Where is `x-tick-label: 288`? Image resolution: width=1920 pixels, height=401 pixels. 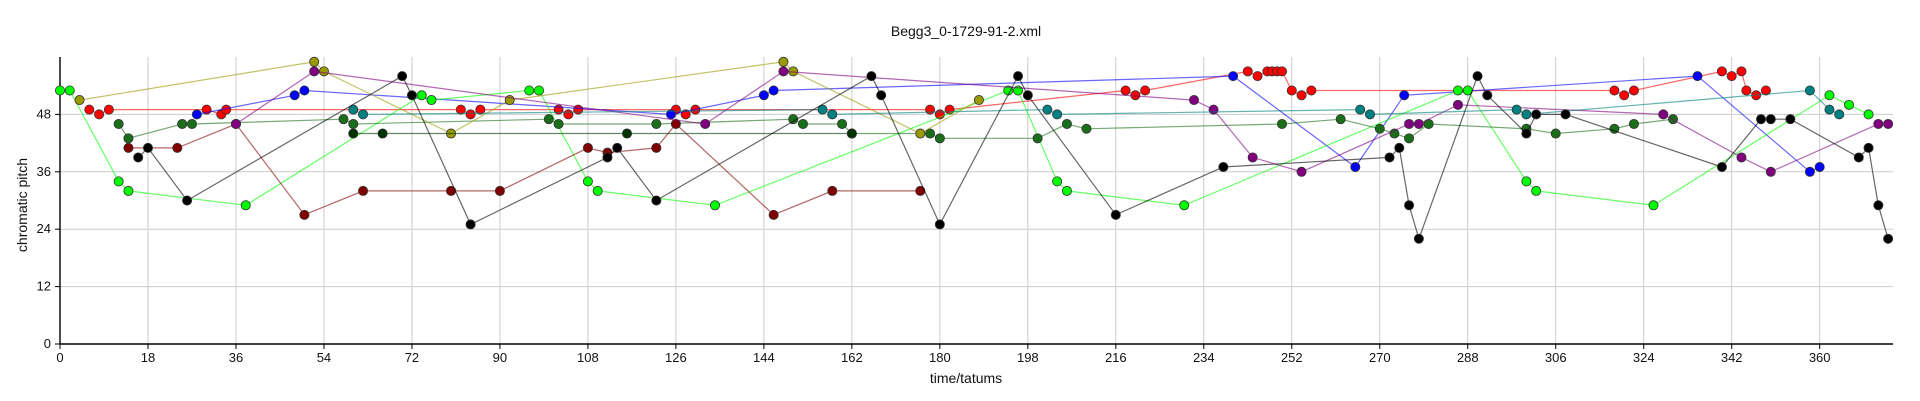
x-tick-label: 288 is located at coordinates (1468, 357).